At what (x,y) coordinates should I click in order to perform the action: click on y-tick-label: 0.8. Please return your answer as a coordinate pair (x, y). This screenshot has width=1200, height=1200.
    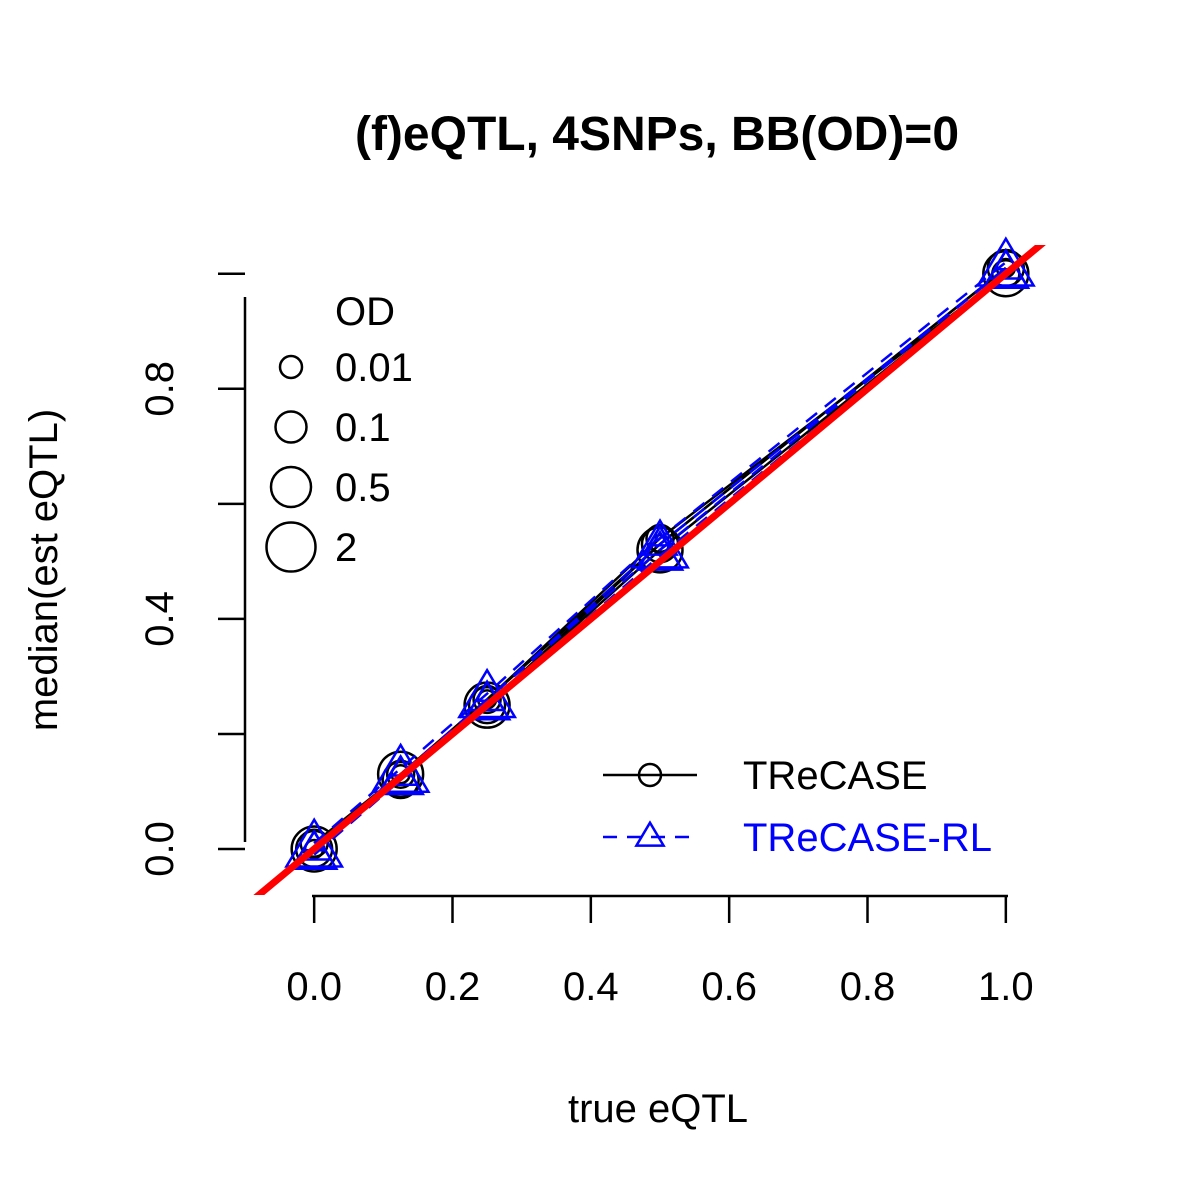
    Looking at the image, I should click on (160, 389).